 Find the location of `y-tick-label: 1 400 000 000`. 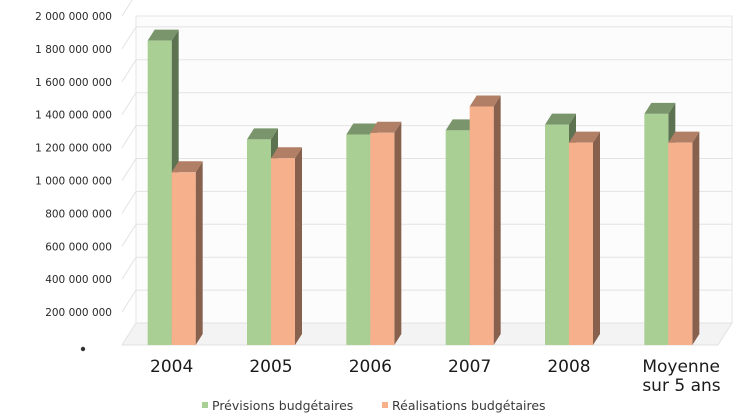

y-tick-label: 1 400 000 000 is located at coordinates (73, 116).